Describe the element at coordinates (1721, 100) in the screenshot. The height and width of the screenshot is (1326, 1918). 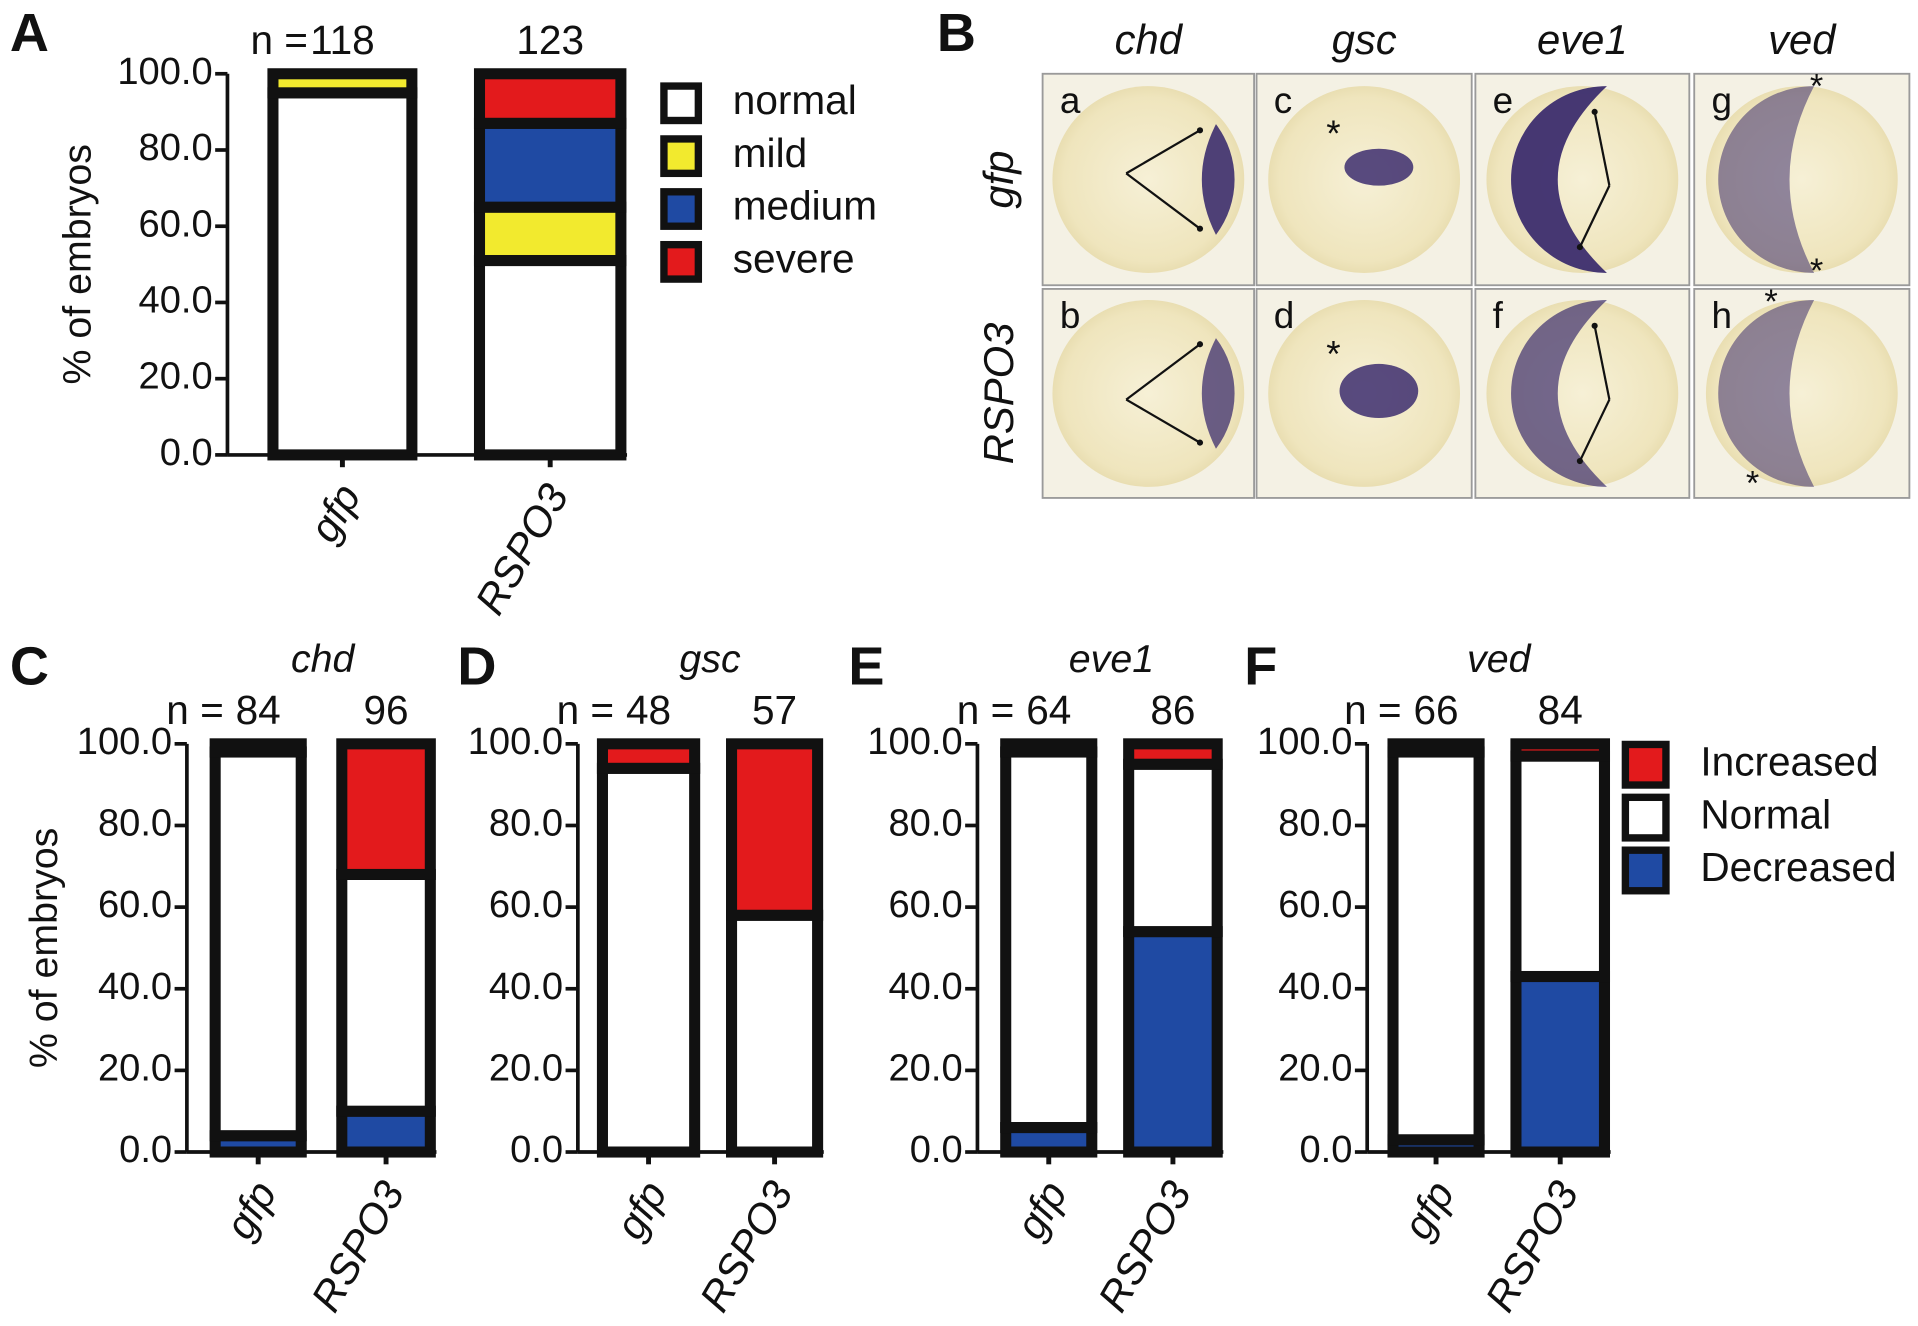
I see `image-label: g` at that location.